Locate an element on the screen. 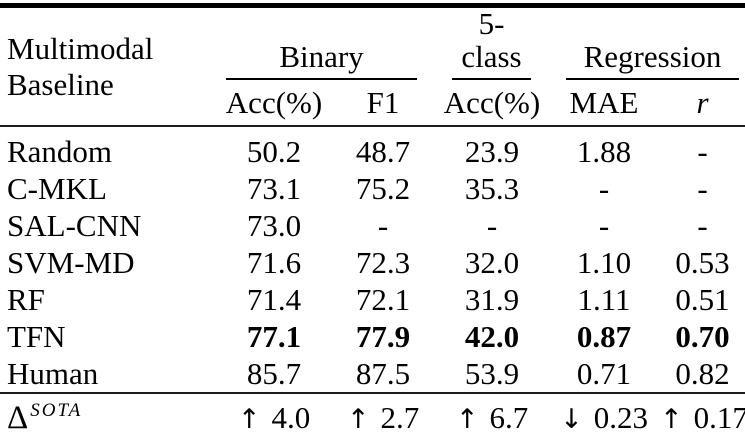  table-row-svmmd: SVM-MD 71.6 72.3 32.0 1.10 0.53 is located at coordinates (372, 262).